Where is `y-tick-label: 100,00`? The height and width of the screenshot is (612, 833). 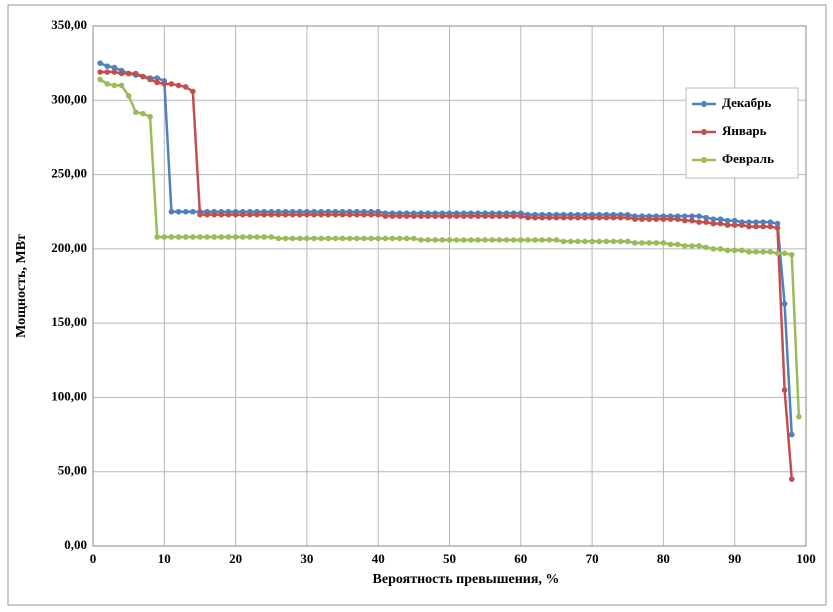 y-tick-label: 100,00 is located at coordinates (69, 395).